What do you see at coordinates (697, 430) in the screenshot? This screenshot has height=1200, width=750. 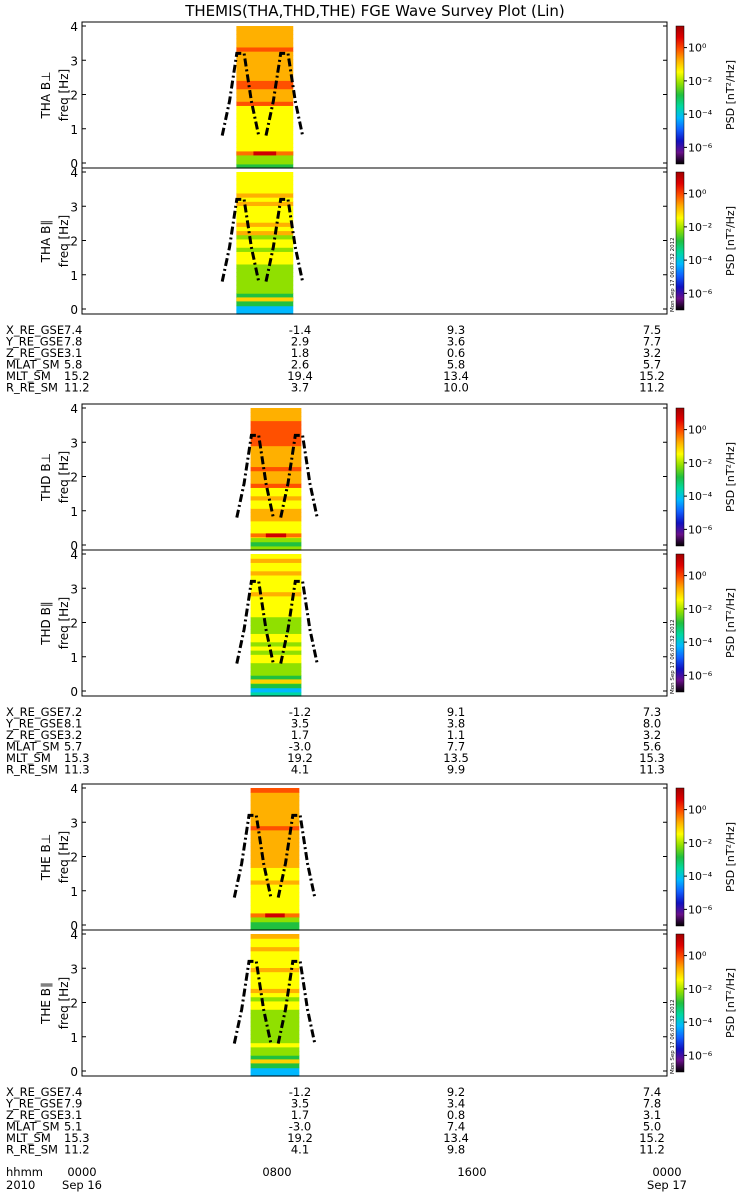 I see `colorbar-tick-label: 10⁰` at bounding box center [697, 430].